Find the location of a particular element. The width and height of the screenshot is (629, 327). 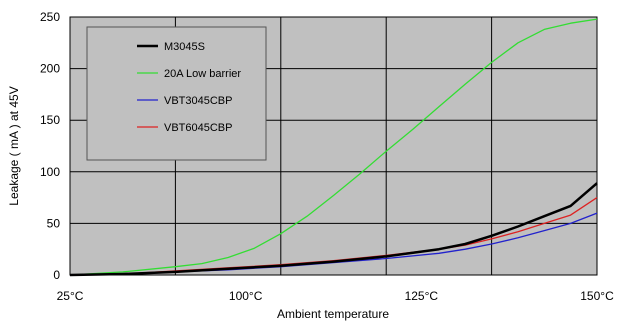

x-tick-labels: 25°C 100°C 125°C 150°C is located at coordinates (335, 296).